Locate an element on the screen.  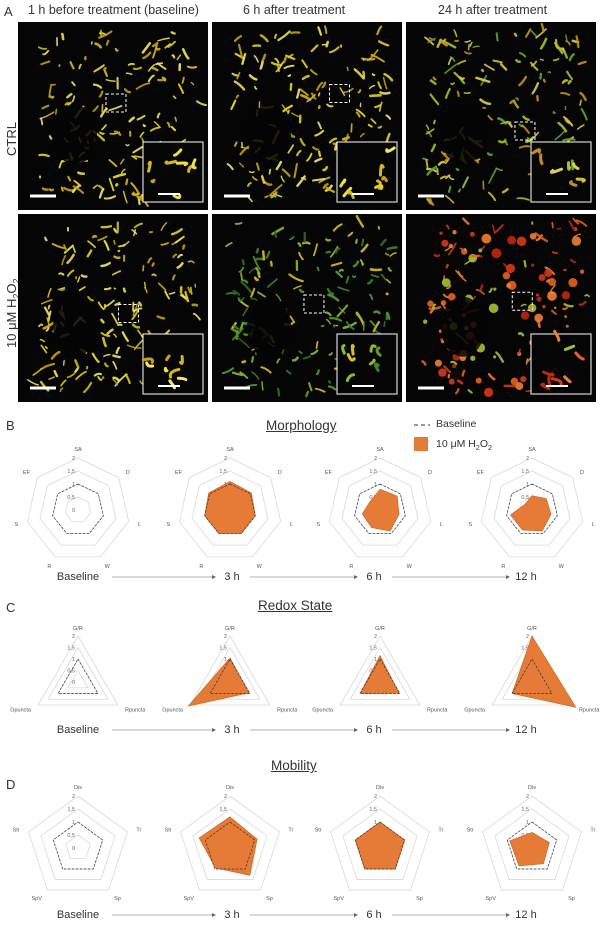
radar-tick-label: 0,5 is located at coordinates (71, 836).